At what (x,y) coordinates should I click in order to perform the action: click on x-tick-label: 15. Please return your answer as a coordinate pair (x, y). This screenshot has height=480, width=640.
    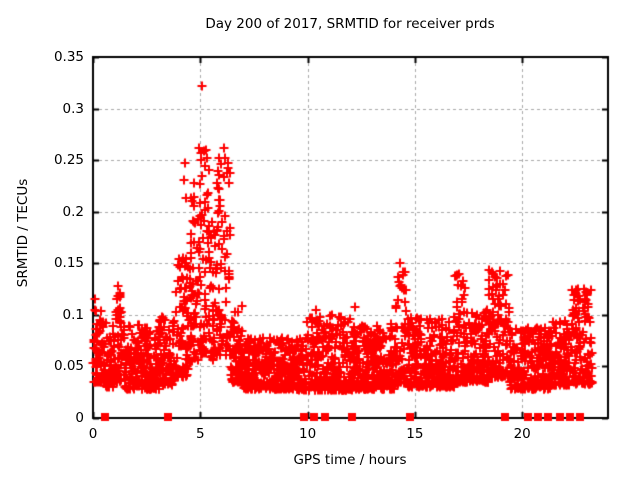
    Looking at the image, I should click on (415, 434).